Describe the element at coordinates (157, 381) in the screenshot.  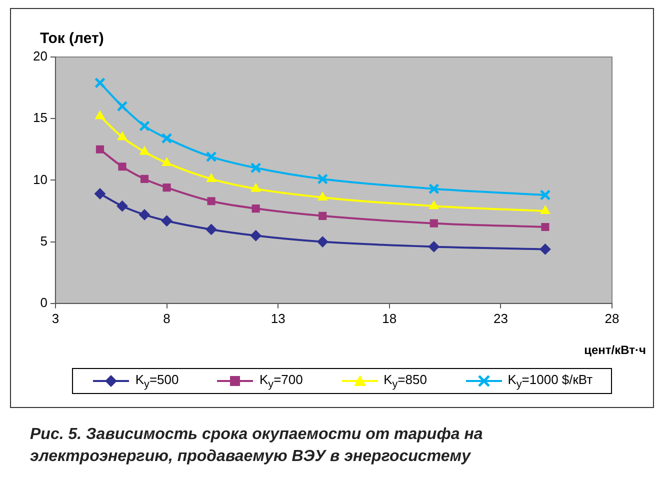
I see `legend-label: K$_{y}$=500` at that location.